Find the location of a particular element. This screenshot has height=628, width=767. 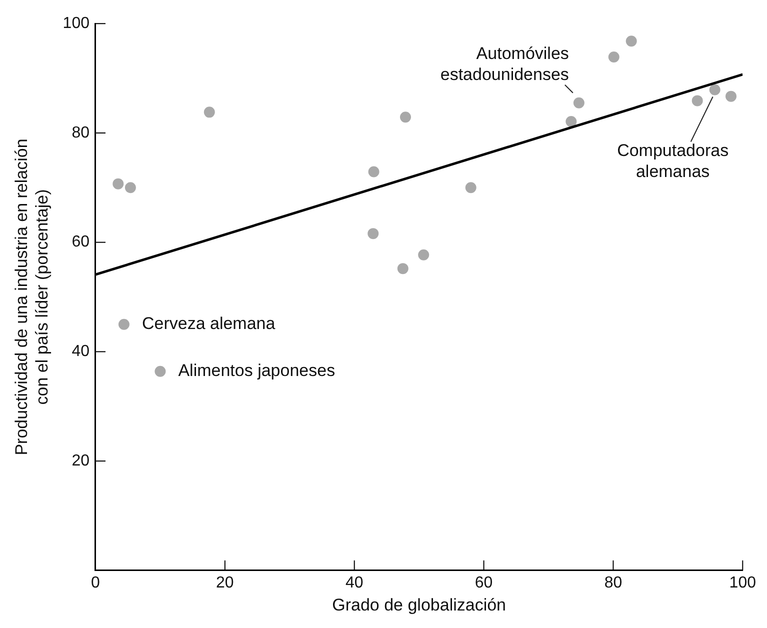

y-axis-title: Productividad de una industria en relación con el país líder (porcentaje) is located at coordinates (32, 297).